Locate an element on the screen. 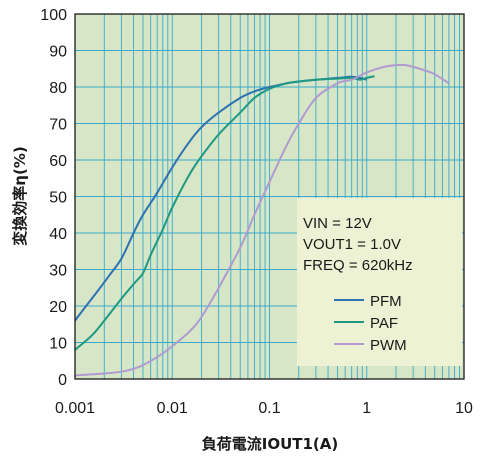 This screenshot has width=480, height=460. conditions-box is located at coordinates (379, 282).